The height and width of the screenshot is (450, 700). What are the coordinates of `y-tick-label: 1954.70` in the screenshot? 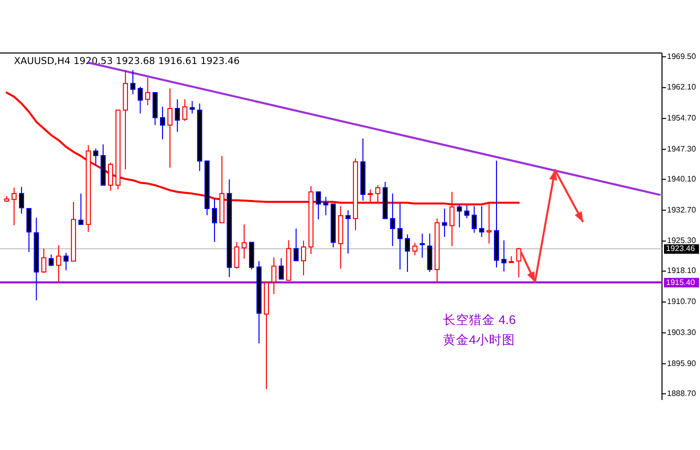 It's located at (681, 118).